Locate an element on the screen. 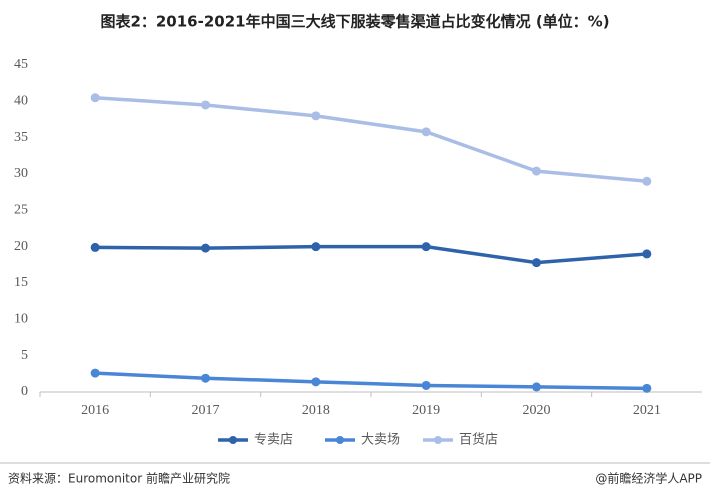 The height and width of the screenshot is (499, 710). y-tick-label: 20 is located at coordinates (21, 246).